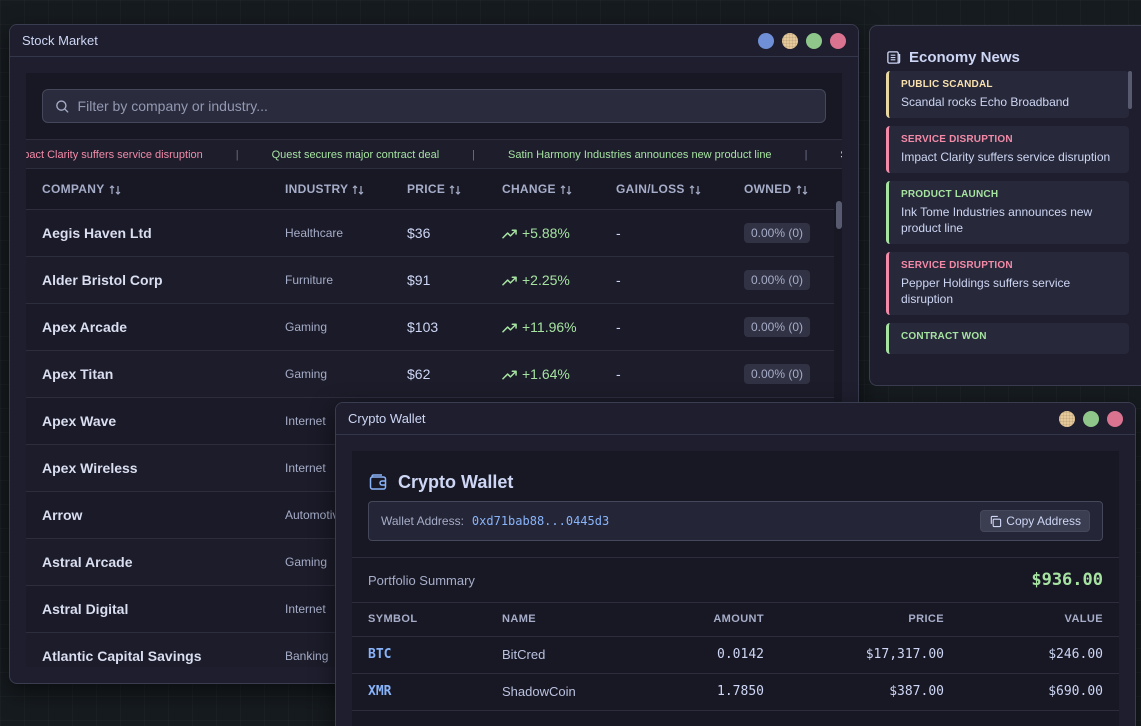 Image resolution: width=1141 pixels, height=726 pixels. Describe the element at coordinates (824, 154) in the screenshot. I see `ticker-item: Scandal rocks Shine Tech` at that location.